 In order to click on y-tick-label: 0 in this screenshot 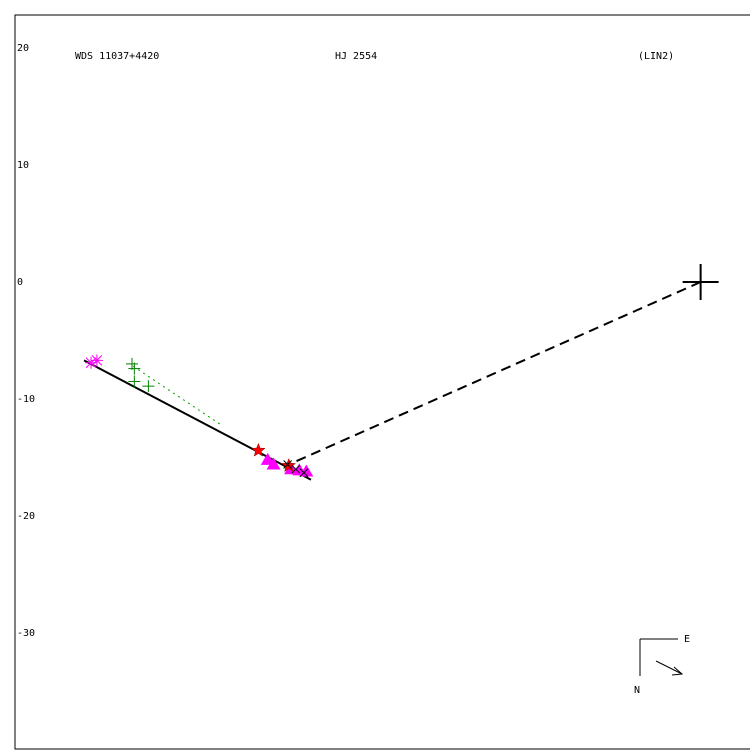, I will do `click(20, 282)`.